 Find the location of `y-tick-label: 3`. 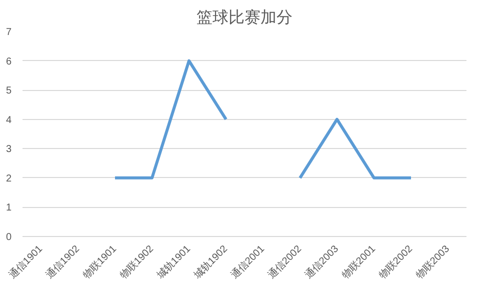

y-tick-label: 3 is located at coordinates (9, 150).